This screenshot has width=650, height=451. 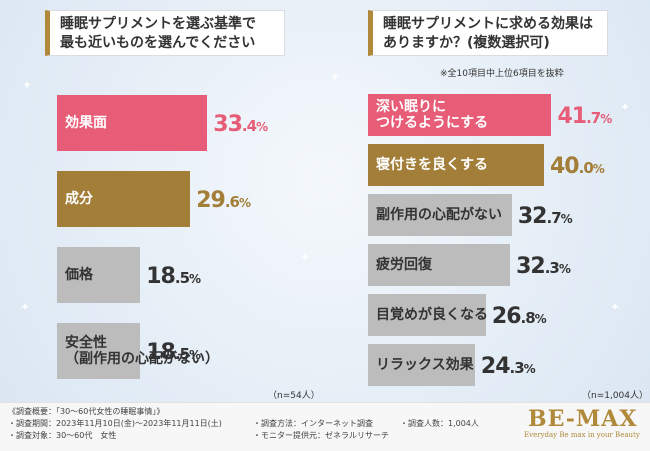 What do you see at coordinates (432, 115) in the screenshot?
I see `bar-label: 深い眠りに つけるようにする` at bounding box center [432, 115].